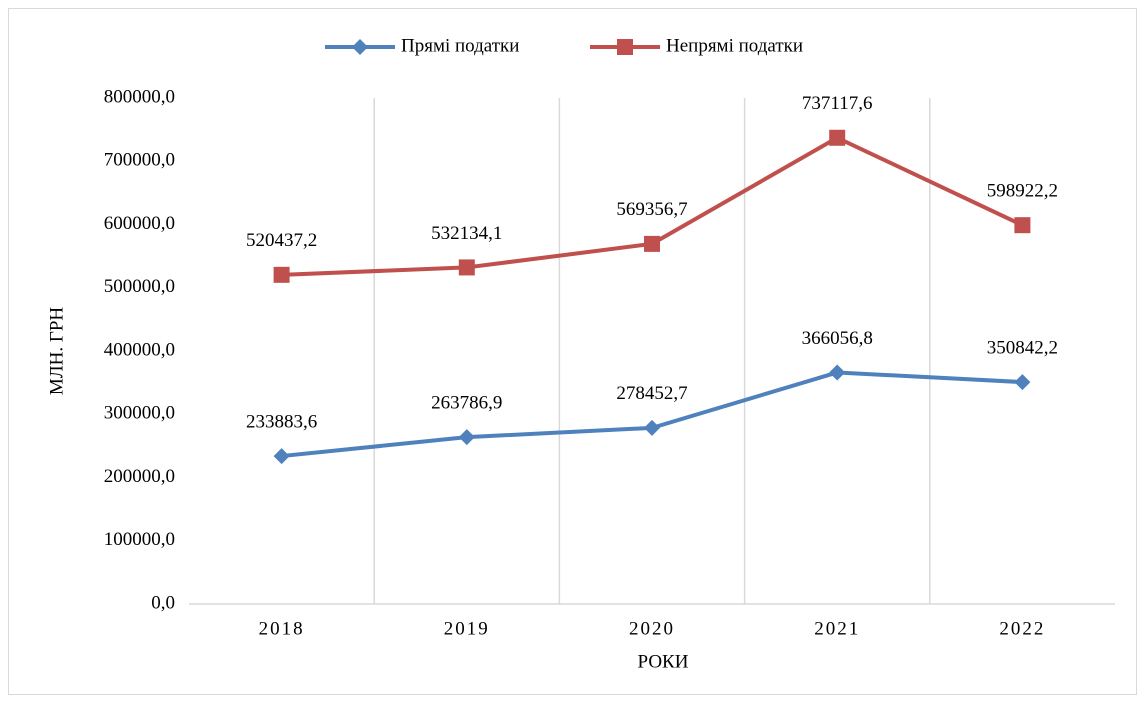  What do you see at coordinates (139, 96) in the screenshot?
I see `y-tick-label: 800000,0` at bounding box center [139, 96].